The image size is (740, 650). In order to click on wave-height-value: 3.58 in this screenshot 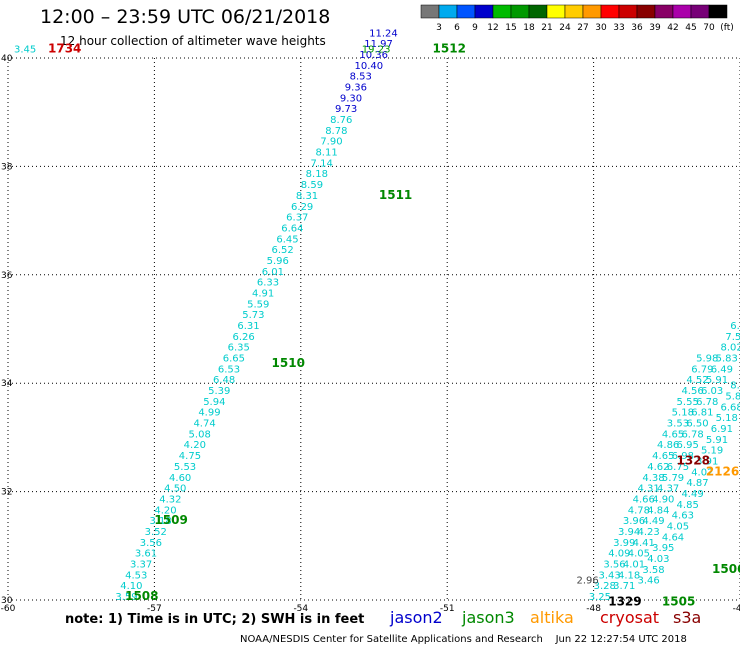, I will do `click(653, 570)`.